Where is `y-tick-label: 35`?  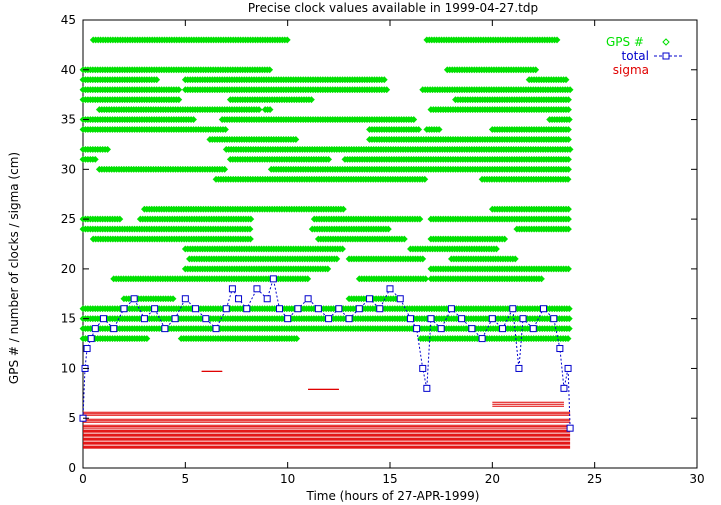
y-tick-label: 35 is located at coordinates (68, 120).